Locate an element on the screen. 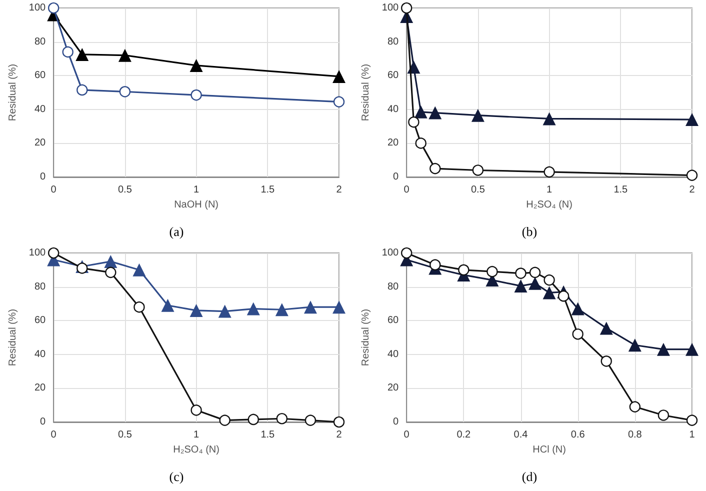  x-axis-title: NaOH (N) is located at coordinates (196, 204).